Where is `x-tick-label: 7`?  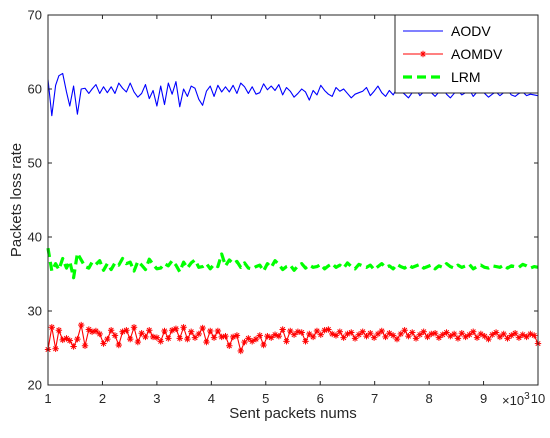 x-tick-label: 7 is located at coordinates (374, 398).